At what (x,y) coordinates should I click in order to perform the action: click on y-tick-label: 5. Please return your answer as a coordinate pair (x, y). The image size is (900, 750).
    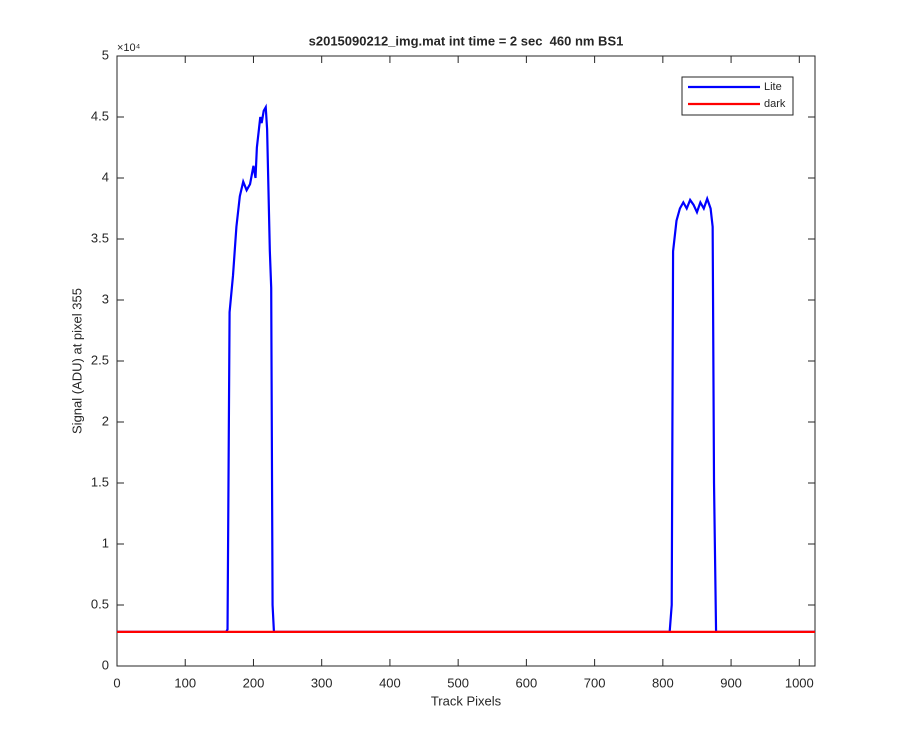
    Looking at the image, I should click on (105, 54).